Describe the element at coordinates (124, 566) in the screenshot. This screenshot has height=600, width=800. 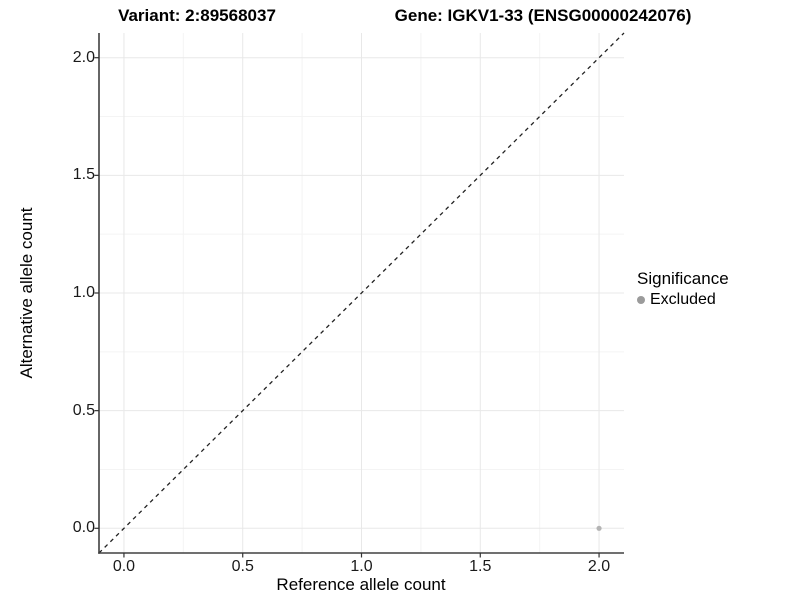
I see `x-tick-label: 0.0` at that location.